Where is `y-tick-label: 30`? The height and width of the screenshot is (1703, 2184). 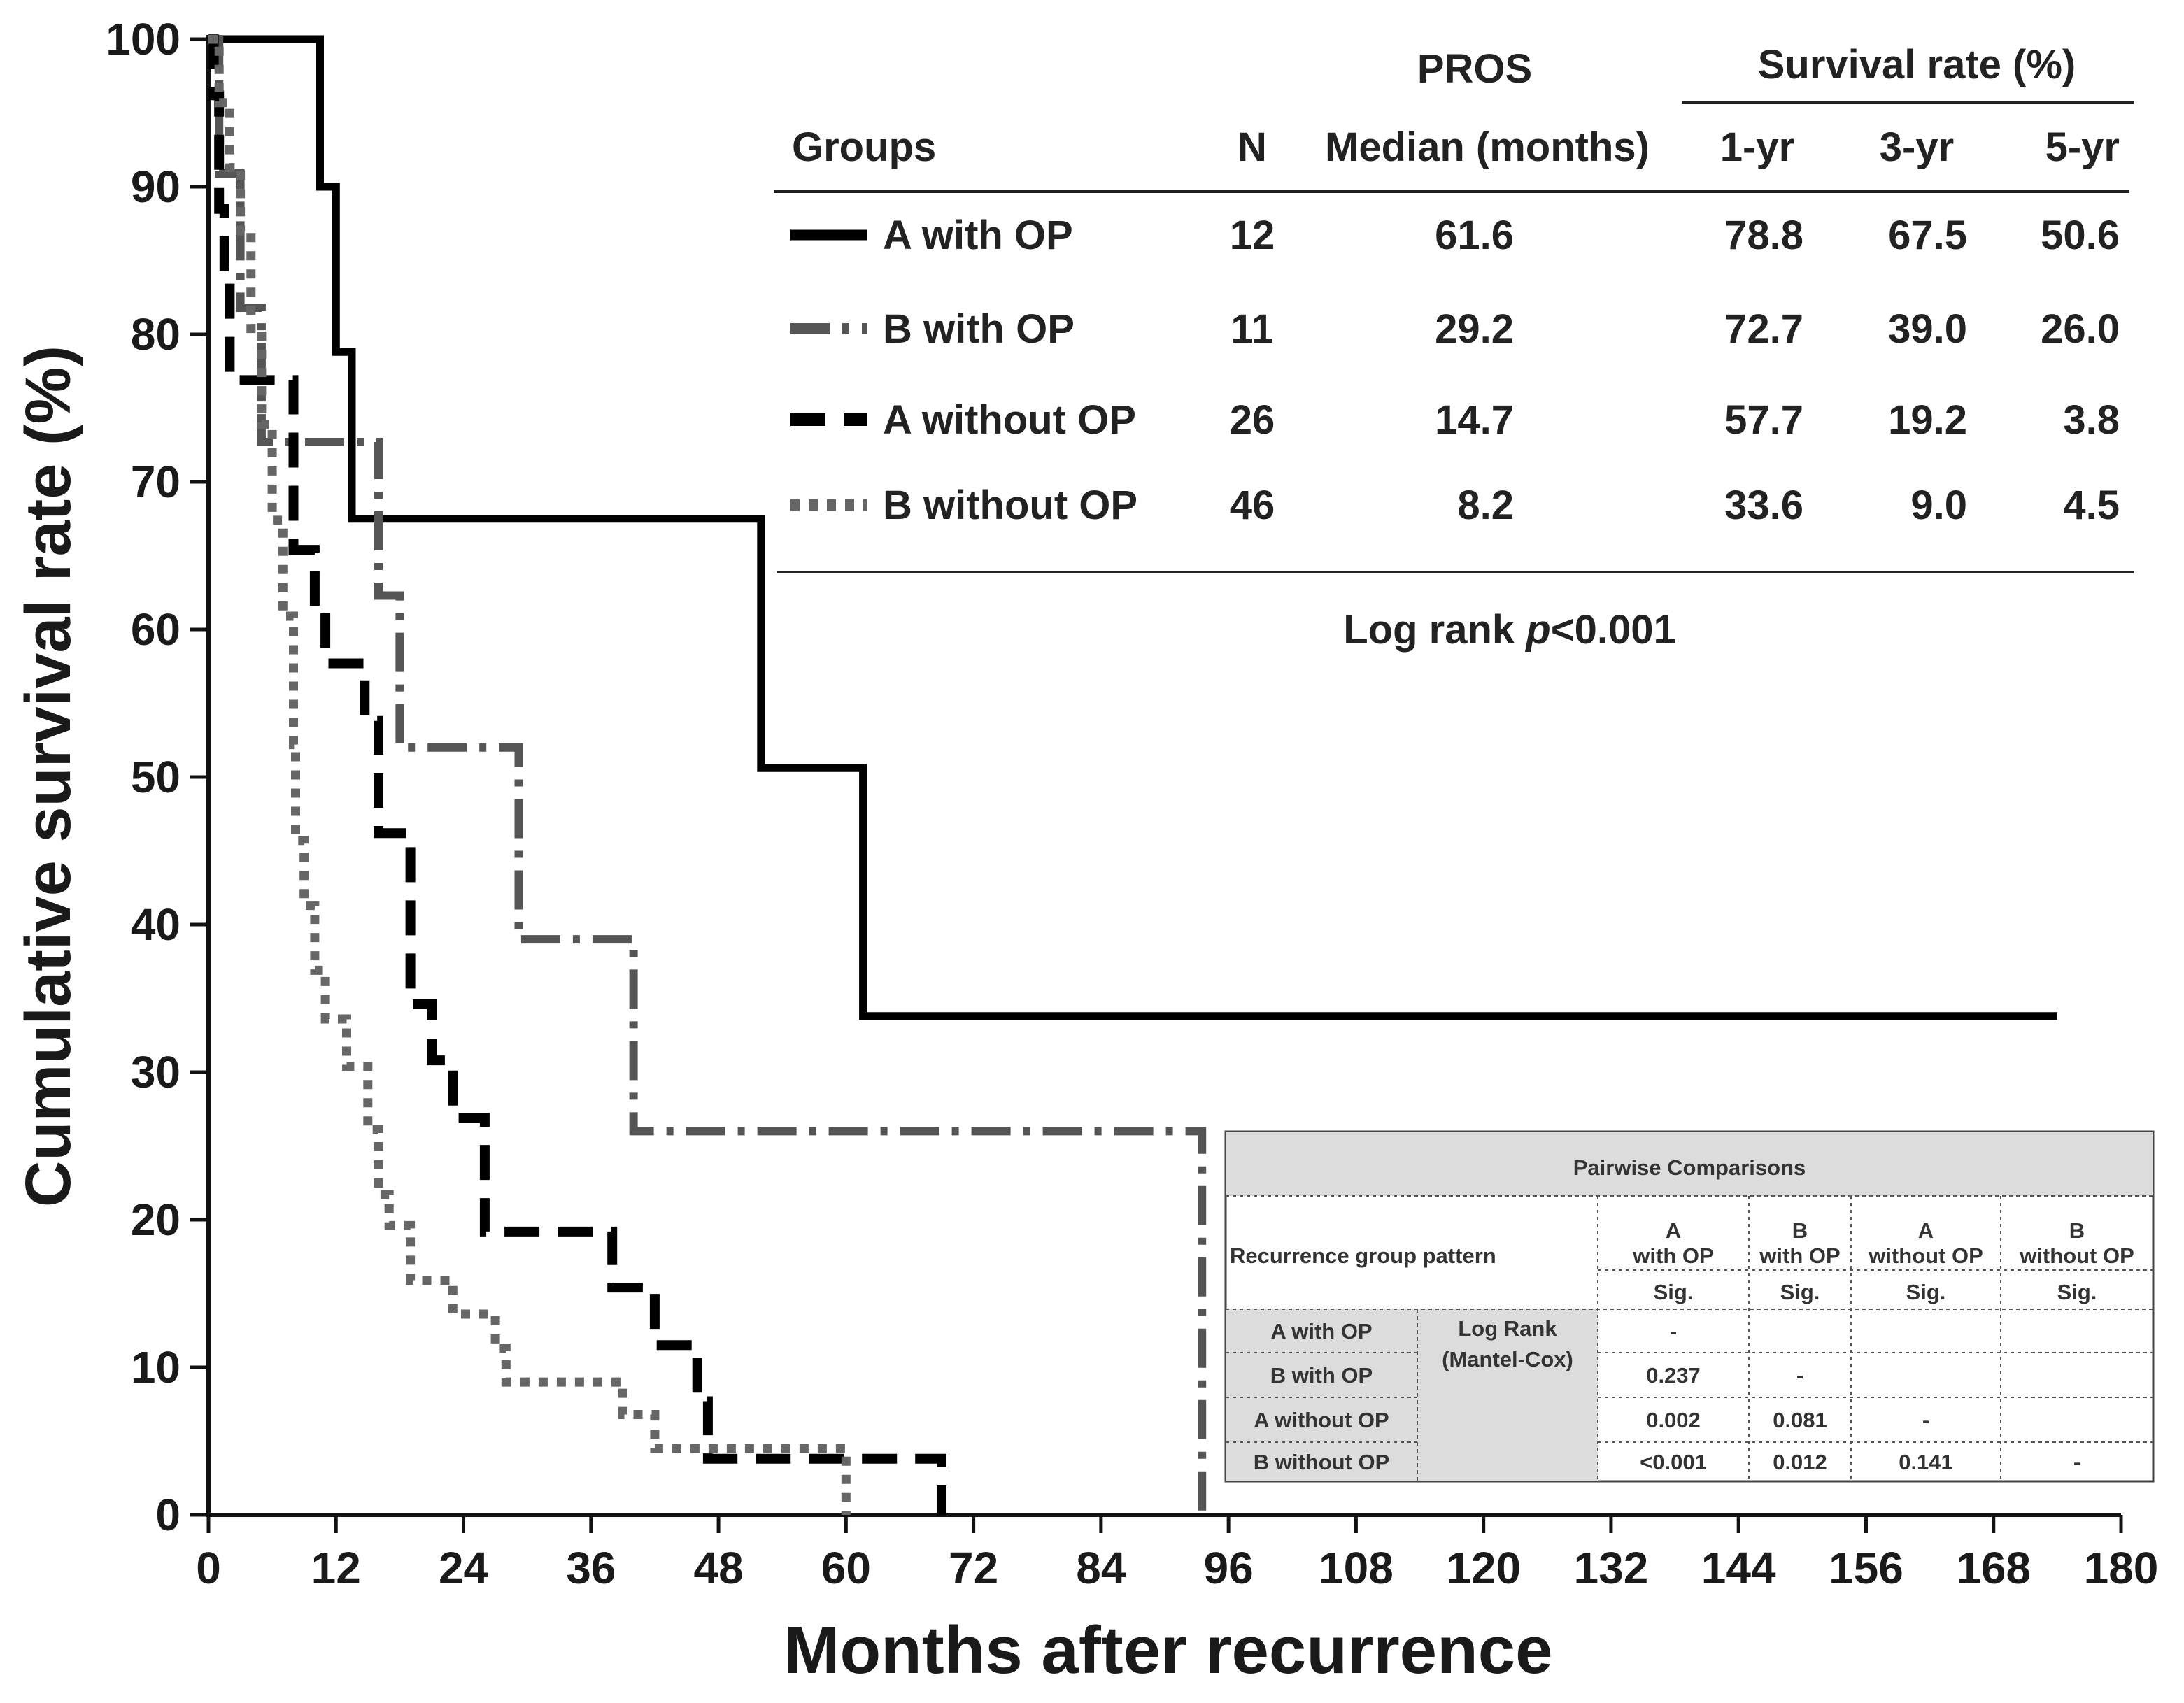 y-tick-label: 30 is located at coordinates (155, 1072).